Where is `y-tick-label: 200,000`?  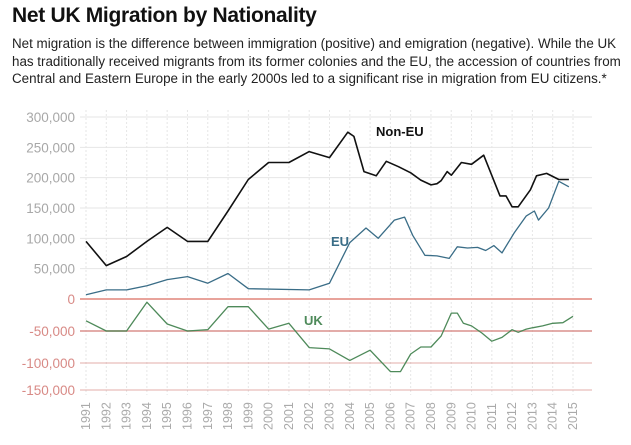
y-tick-label: 200,000 is located at coordinates (50, 178).